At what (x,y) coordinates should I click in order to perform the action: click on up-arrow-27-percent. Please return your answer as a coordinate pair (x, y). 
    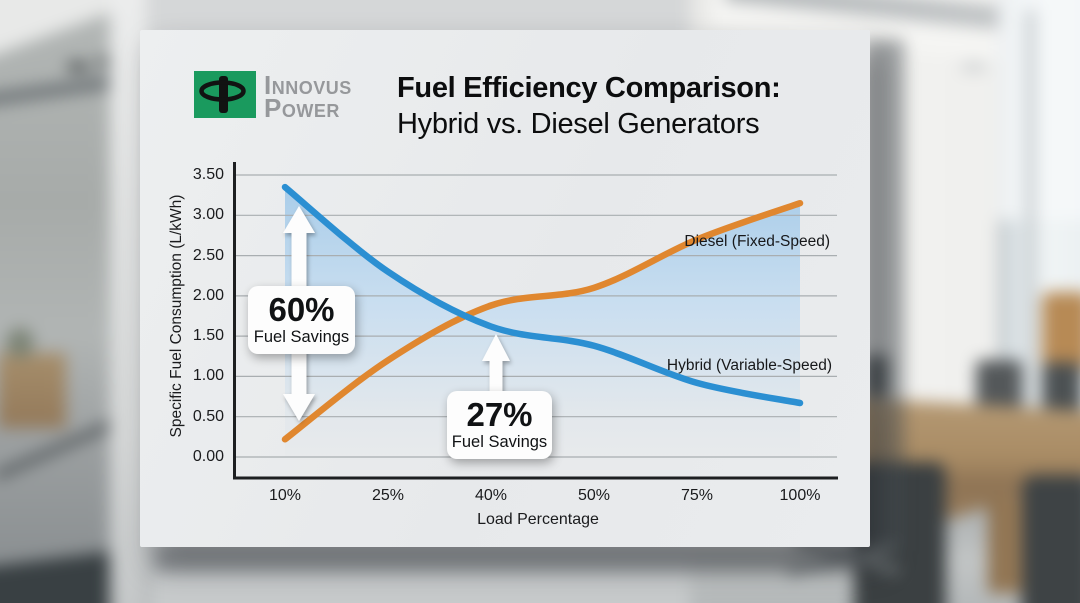
    Looking at the image, I should click on (496, 367).